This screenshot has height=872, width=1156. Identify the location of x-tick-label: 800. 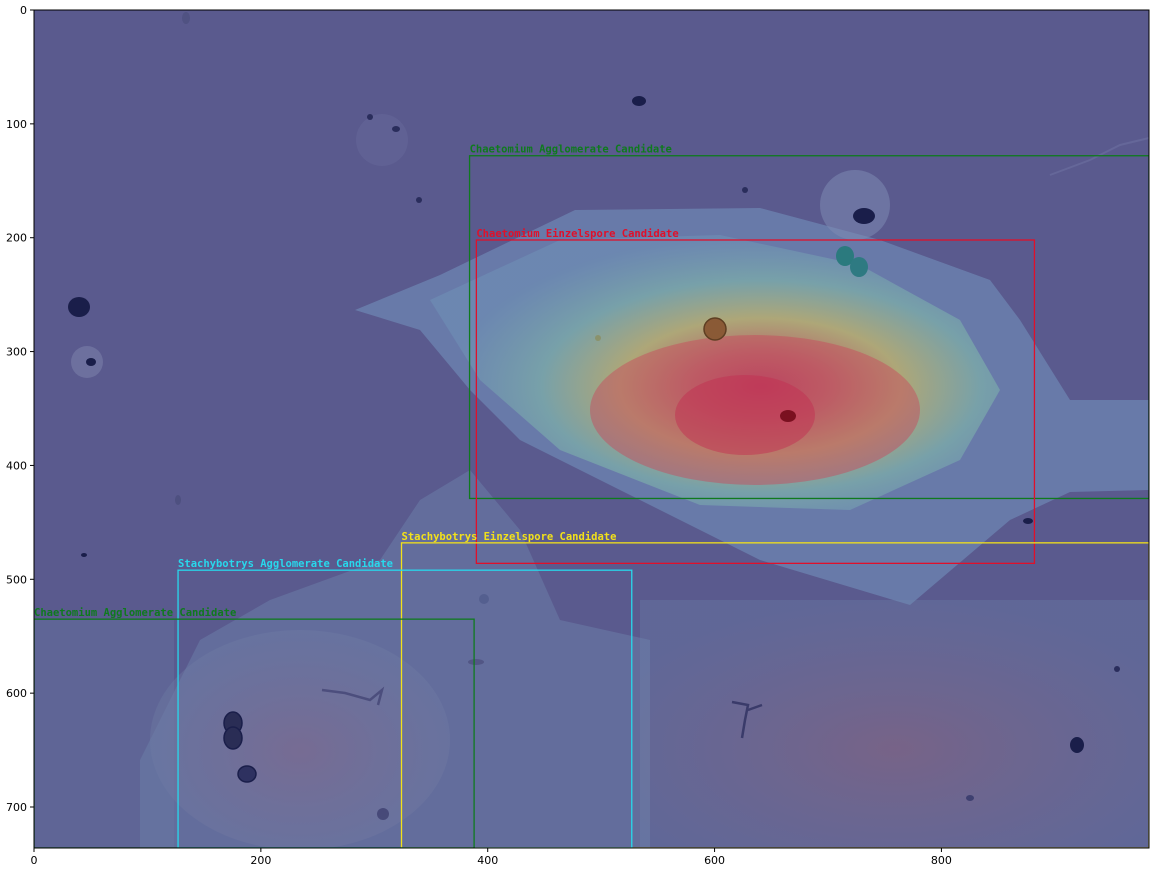
(941, 860).